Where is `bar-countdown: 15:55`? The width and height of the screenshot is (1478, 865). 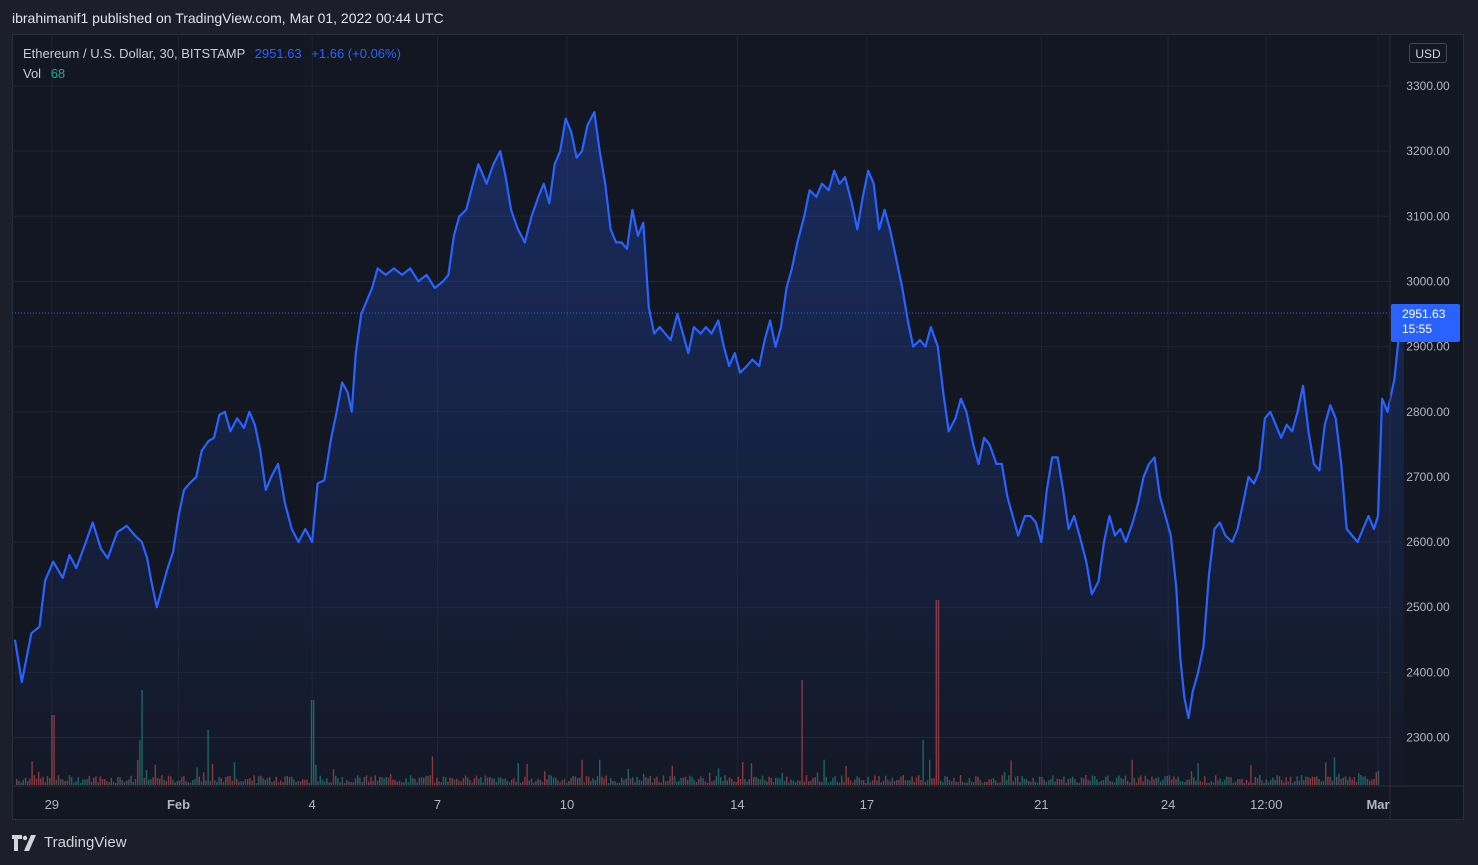 bar-countdown: 15:55 is located at coordinates (1417, 329).